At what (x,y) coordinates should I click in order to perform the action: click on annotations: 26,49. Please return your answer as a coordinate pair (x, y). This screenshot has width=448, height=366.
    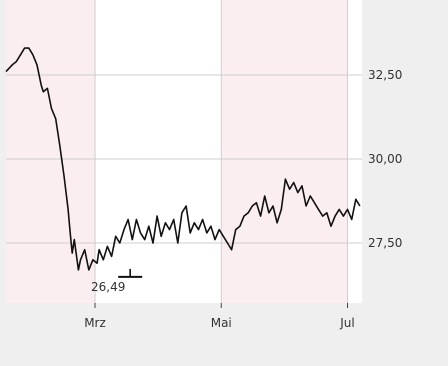
    Looking at the image, I should click on (117, 281).